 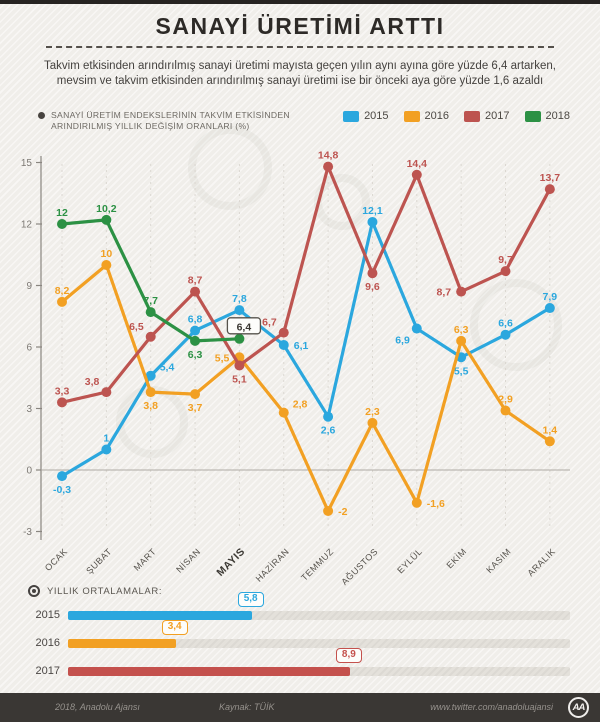 I want to click on bullet-icon, so click(x=41, y=115).